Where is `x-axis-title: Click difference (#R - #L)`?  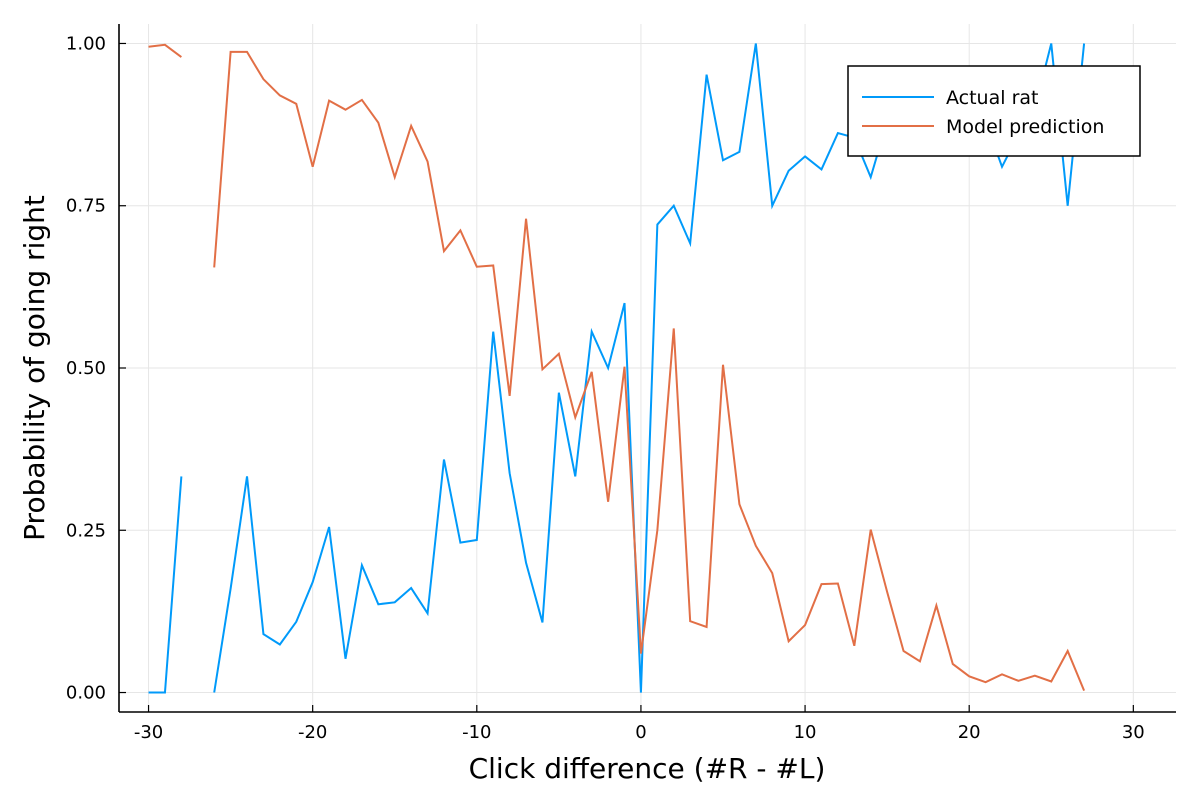 x-axis-title: Click difference (#R - #L) is located at coordinates (647, 768).